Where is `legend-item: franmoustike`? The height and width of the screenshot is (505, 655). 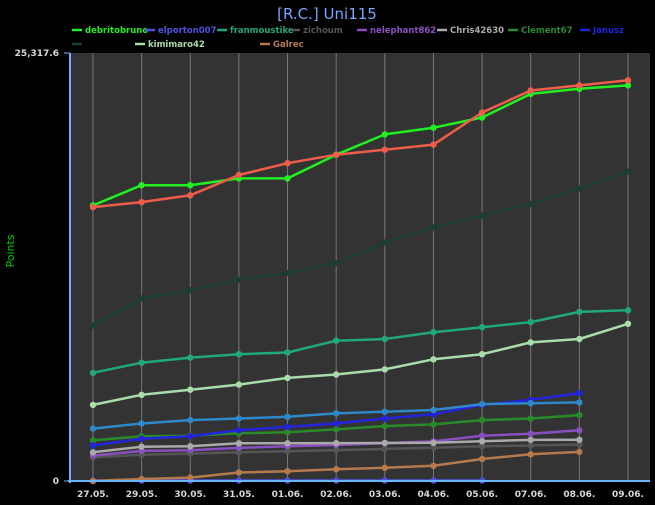
legend-item: franmoustike is located at coordinates (255, 31).